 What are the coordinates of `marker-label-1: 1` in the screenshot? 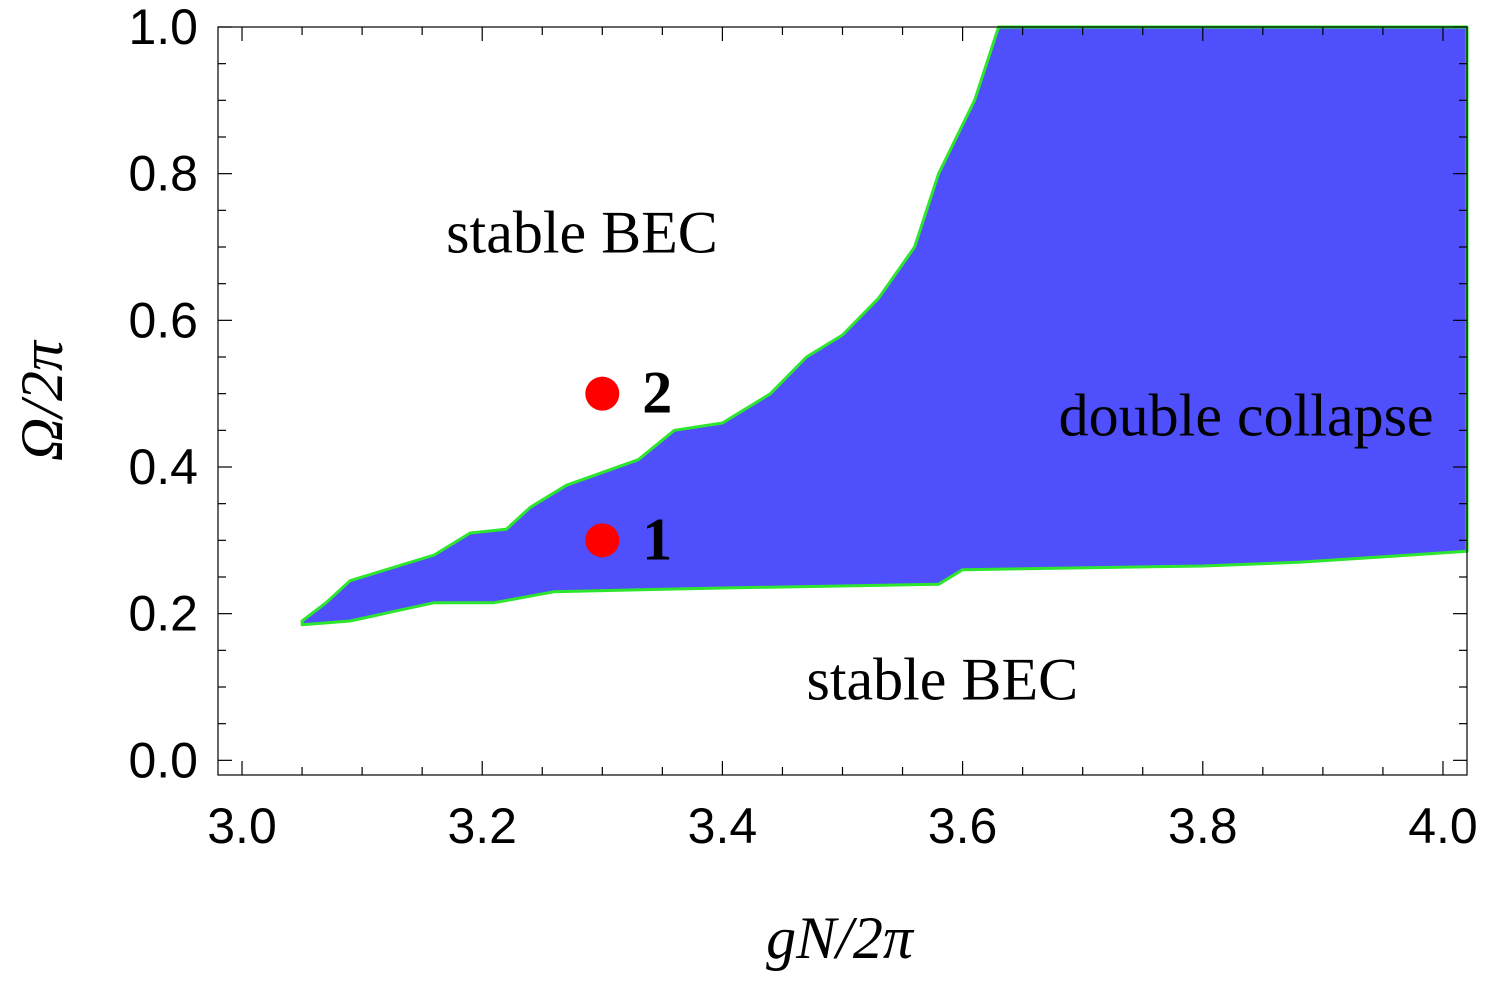 It's located at (657, 539).